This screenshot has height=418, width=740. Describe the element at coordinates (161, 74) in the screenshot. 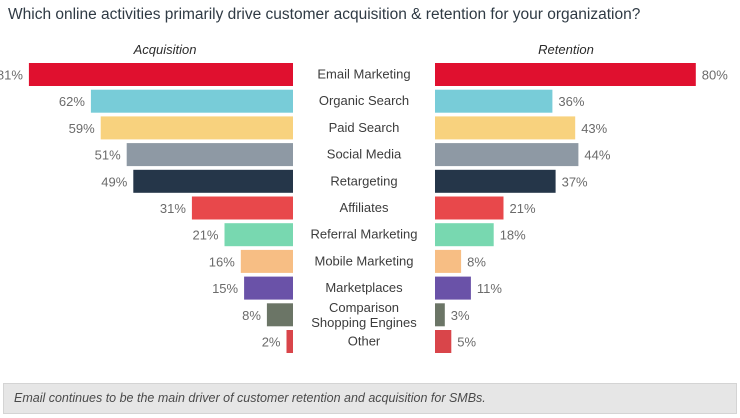

I see `acquisition-bar-email-marketing` at that location.